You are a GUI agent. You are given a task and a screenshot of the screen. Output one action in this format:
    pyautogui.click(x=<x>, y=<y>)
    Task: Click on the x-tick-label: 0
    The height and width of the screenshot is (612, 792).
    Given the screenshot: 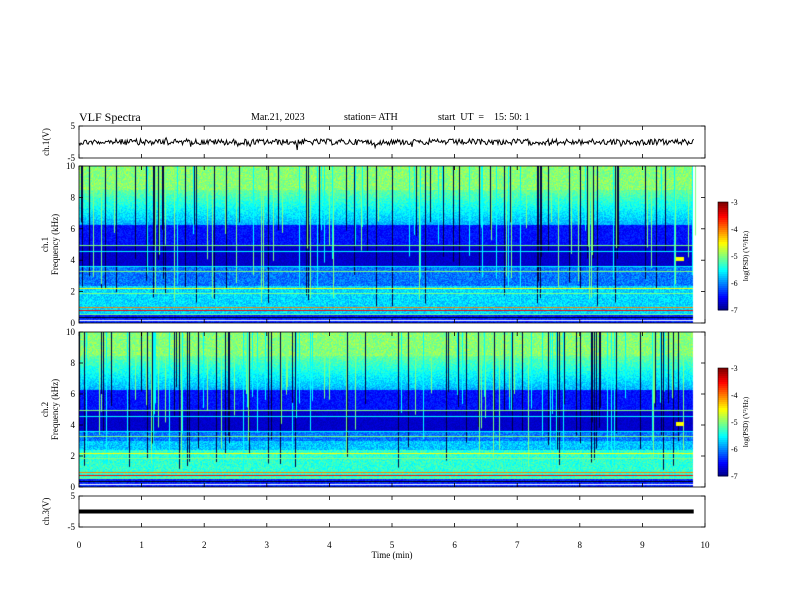 What is the action you would take?
    pyautogui.click(x=79, y=545)
    